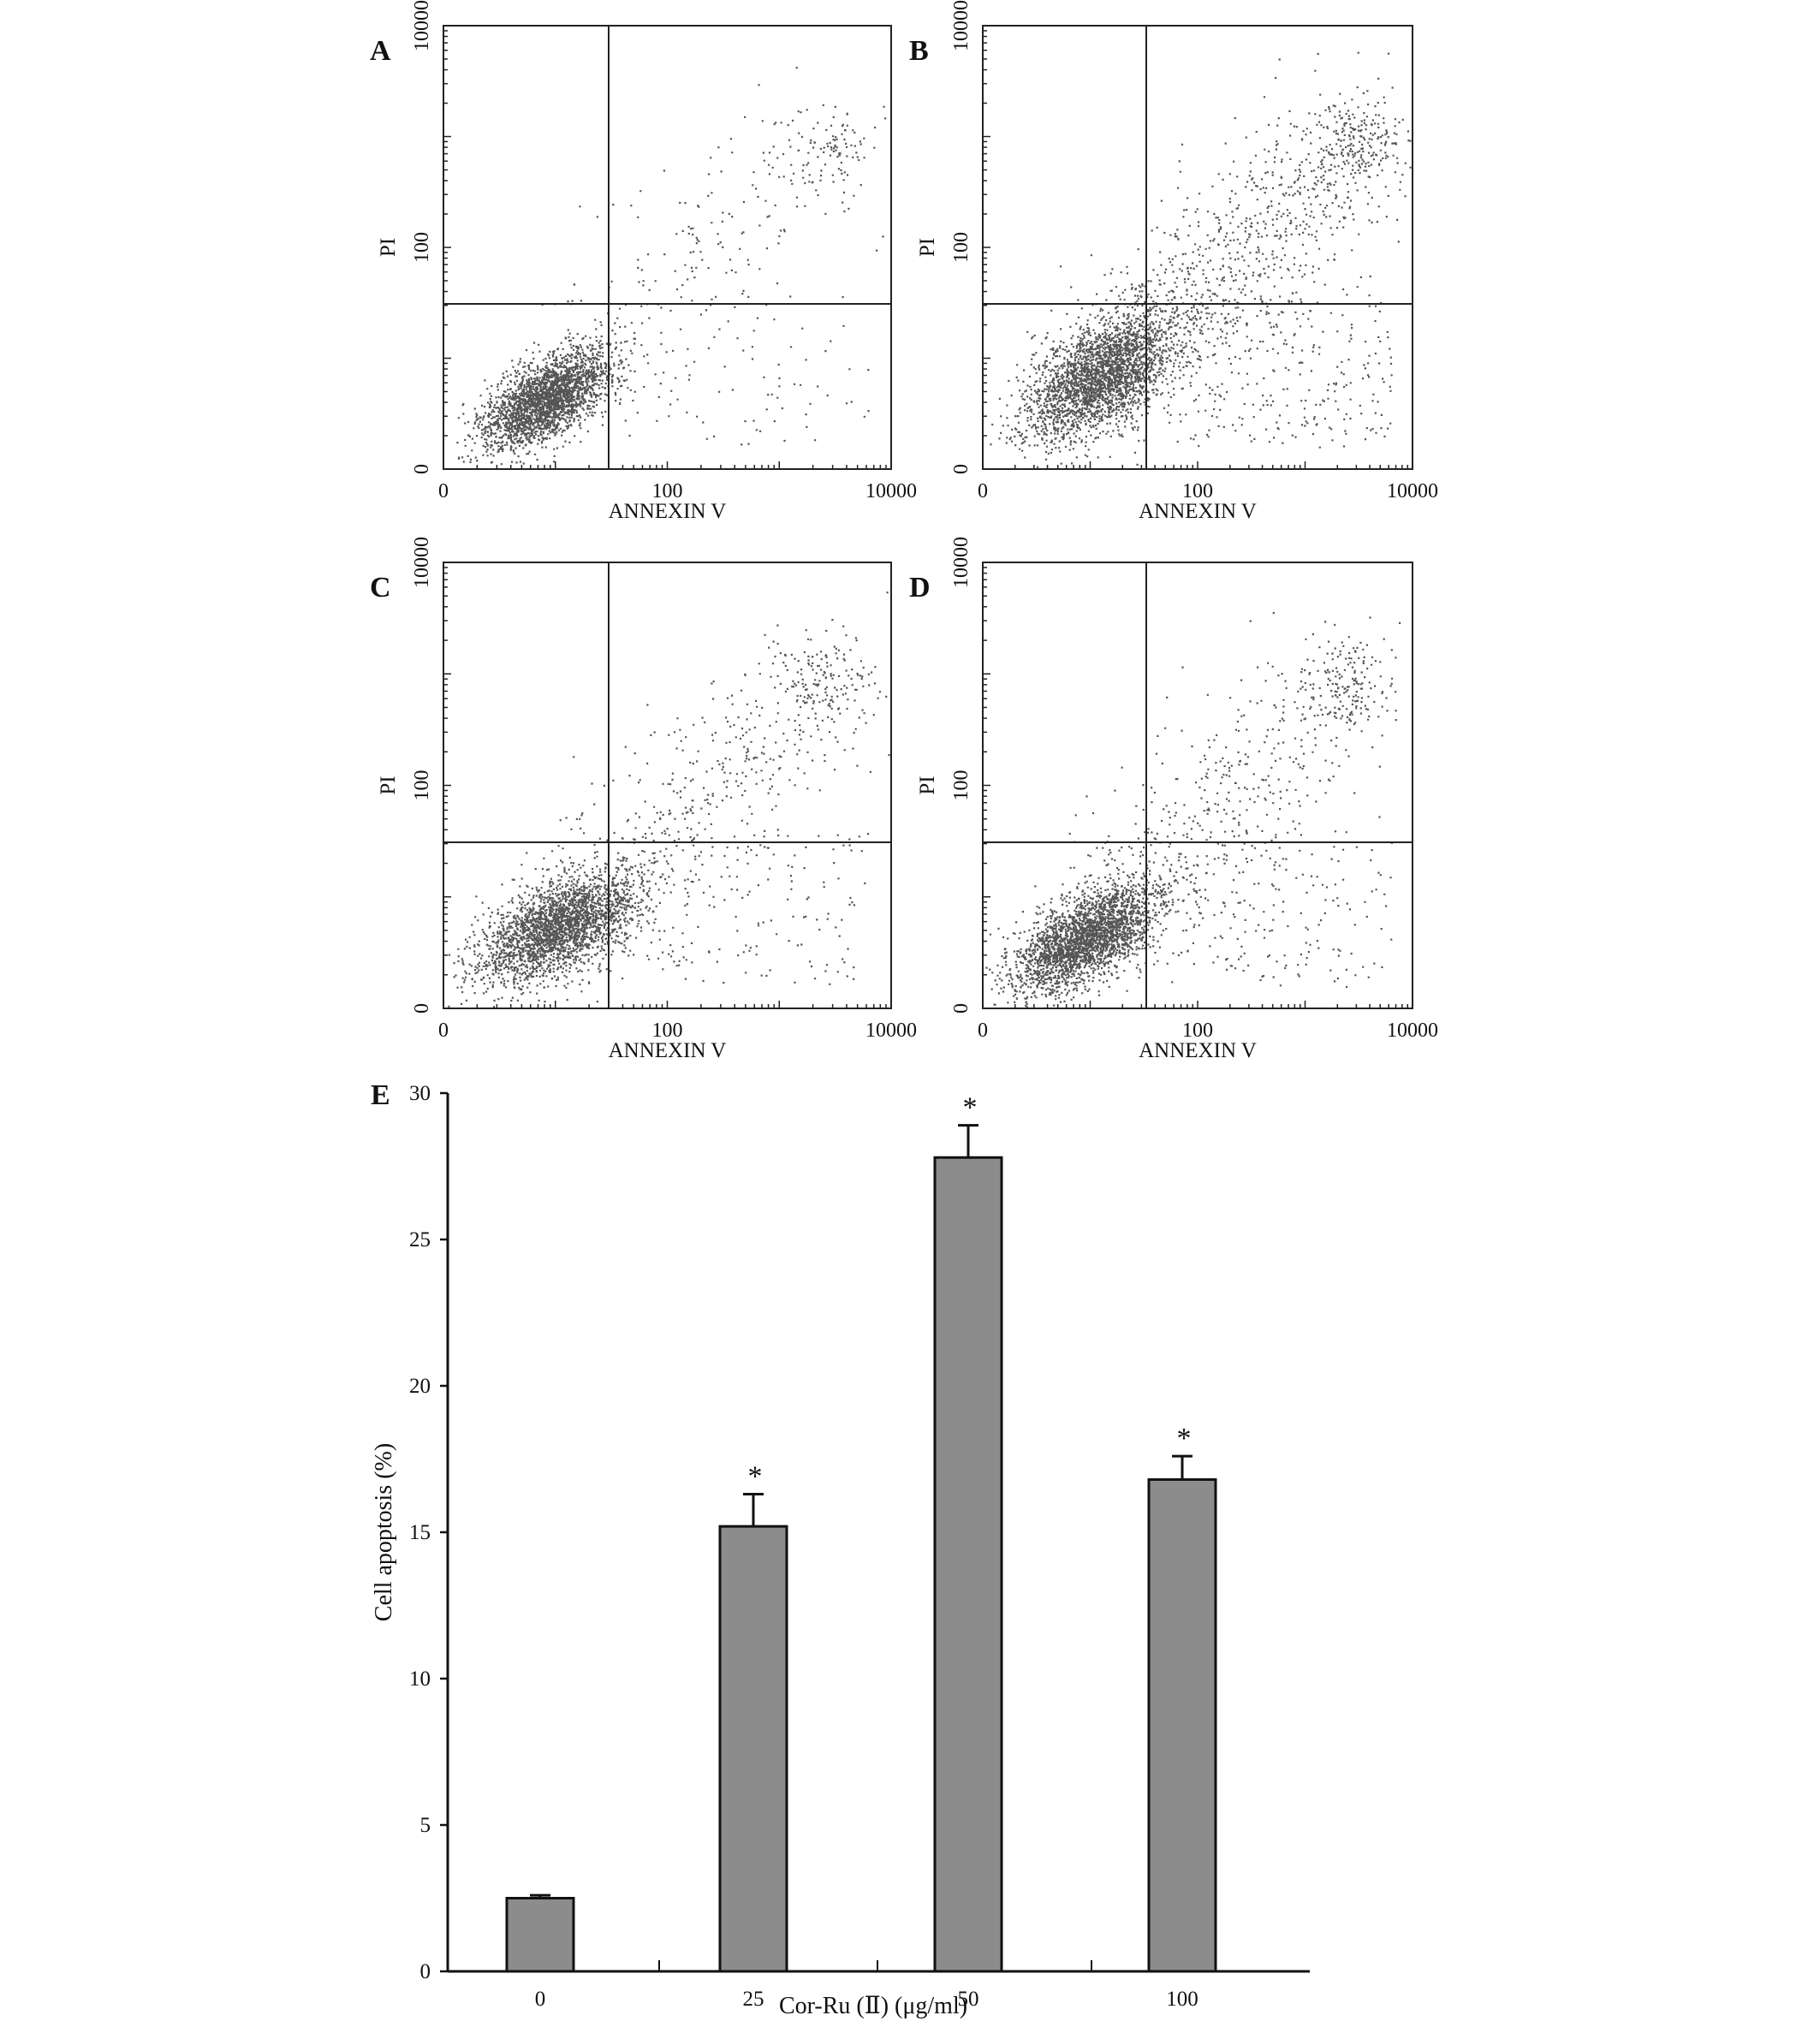 This screenshot has width=1820, height=2027. I want to click on x-axis-label: Cor-Ru (Ⅱ) (μg/ml), so click(873, 2006).